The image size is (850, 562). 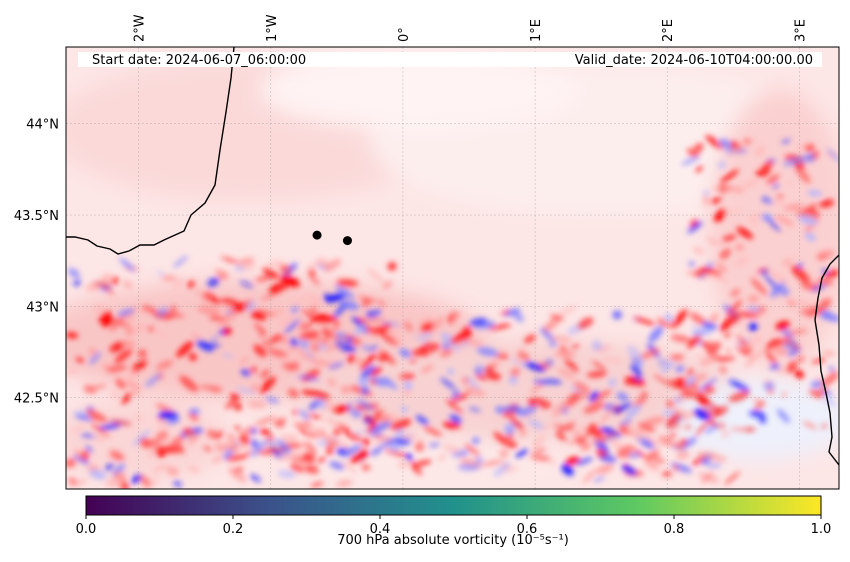 What do you see at coordinates (527, 529) in the screenshot?
I see `colorbar-tick-label: 0.6` at bounding box center [527, 529].